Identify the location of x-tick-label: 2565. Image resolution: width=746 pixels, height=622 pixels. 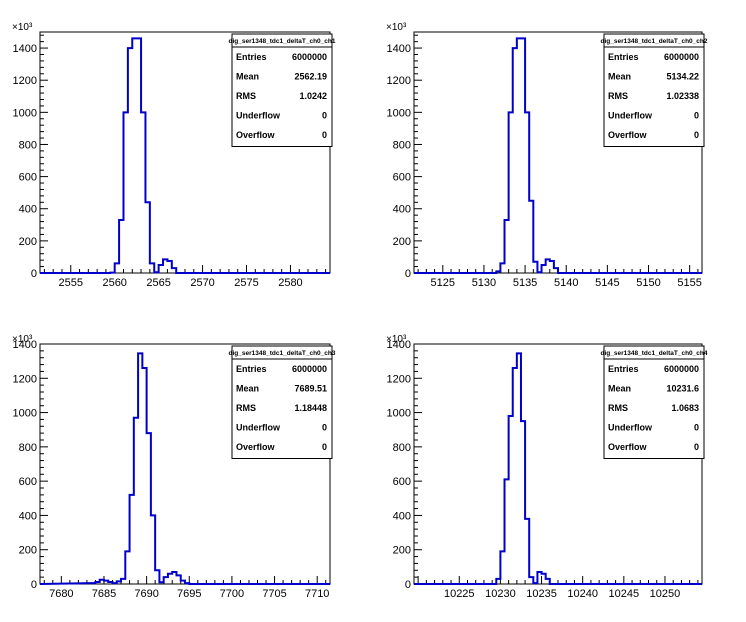
(158, 283).